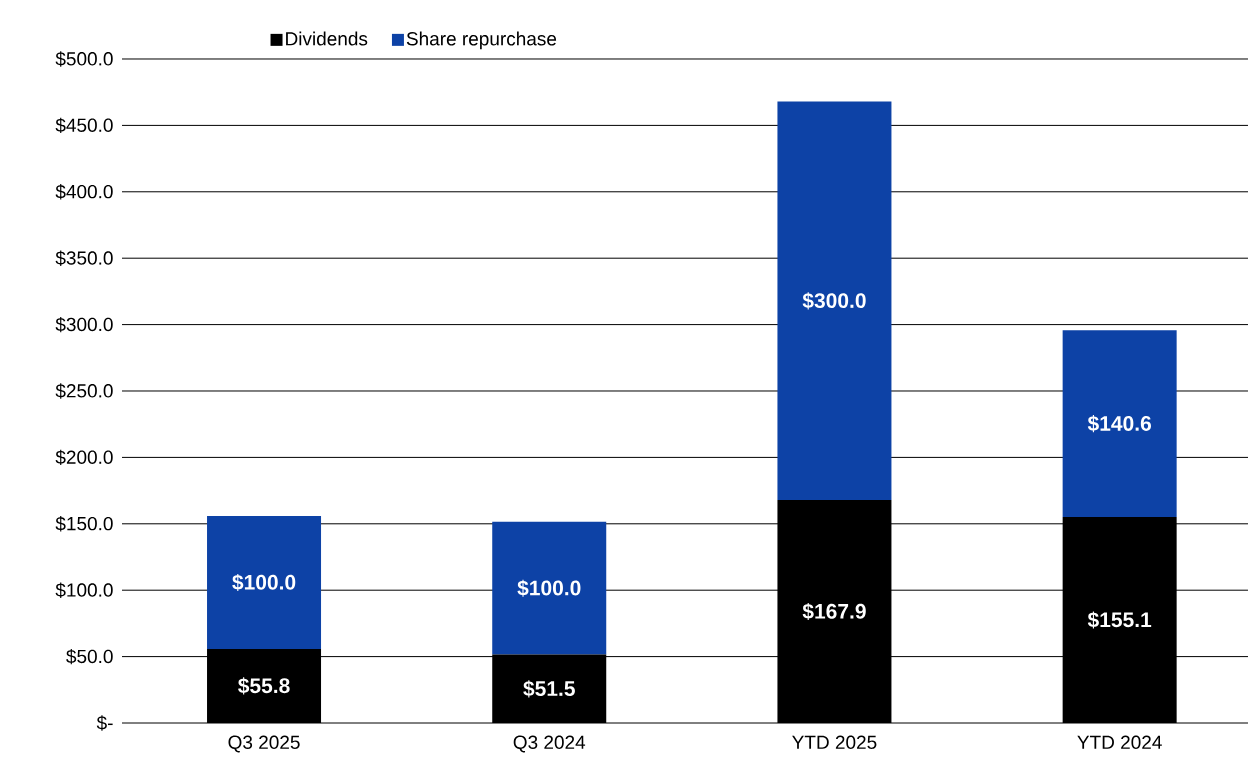 Image resolution: width=1248 pixels, height=770 pixels. Describe the element at coordinates (84, 590) in the screenshot. I see `y-tick-label: $100.0` at that location.